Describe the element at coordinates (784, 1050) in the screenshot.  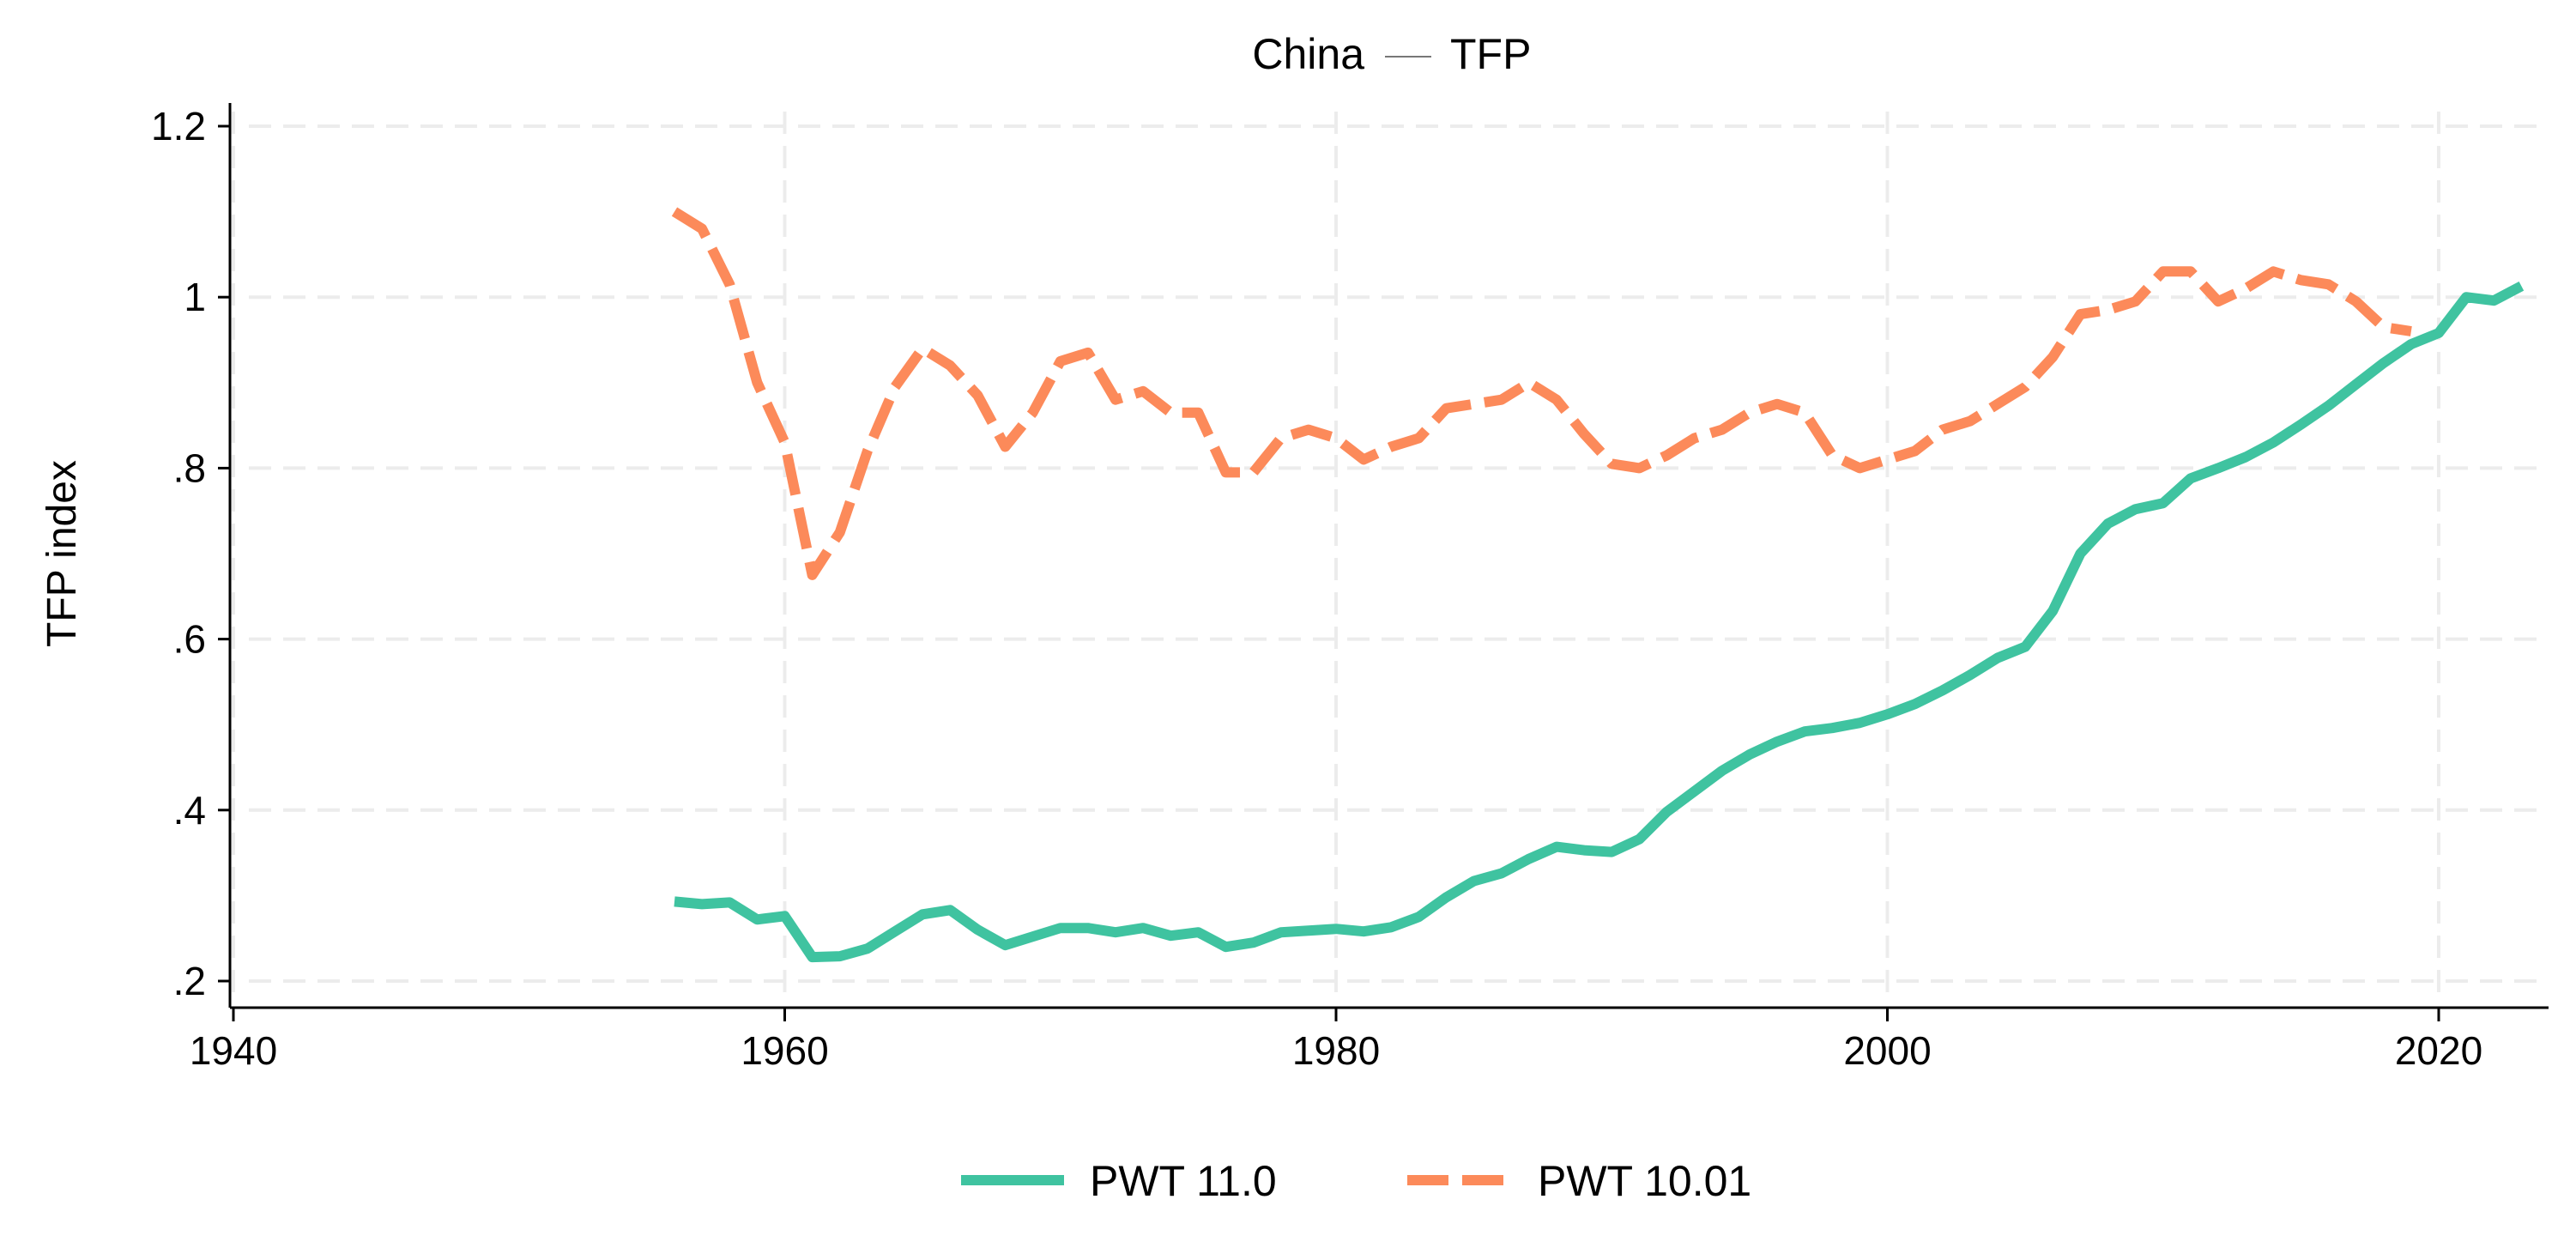
I see `x-tick-label: 1960` at that location.